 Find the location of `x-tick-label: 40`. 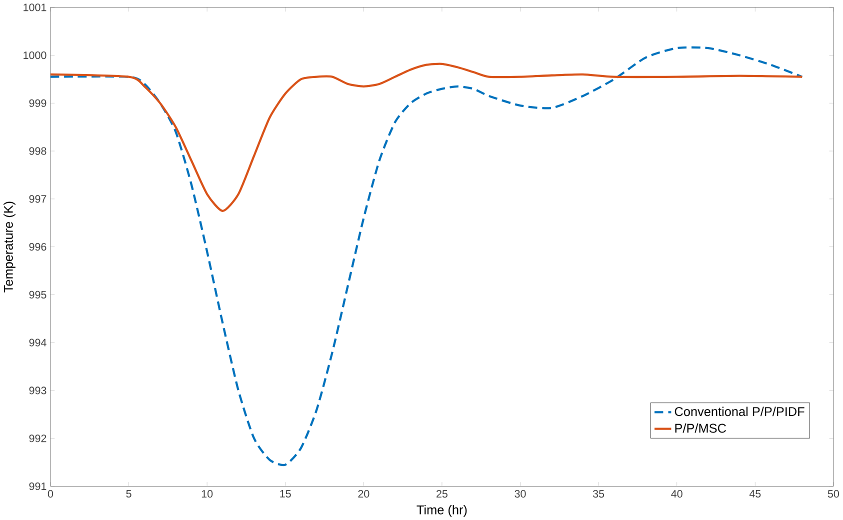

x-tick-label: 40 is located at coordinates (676, 494).